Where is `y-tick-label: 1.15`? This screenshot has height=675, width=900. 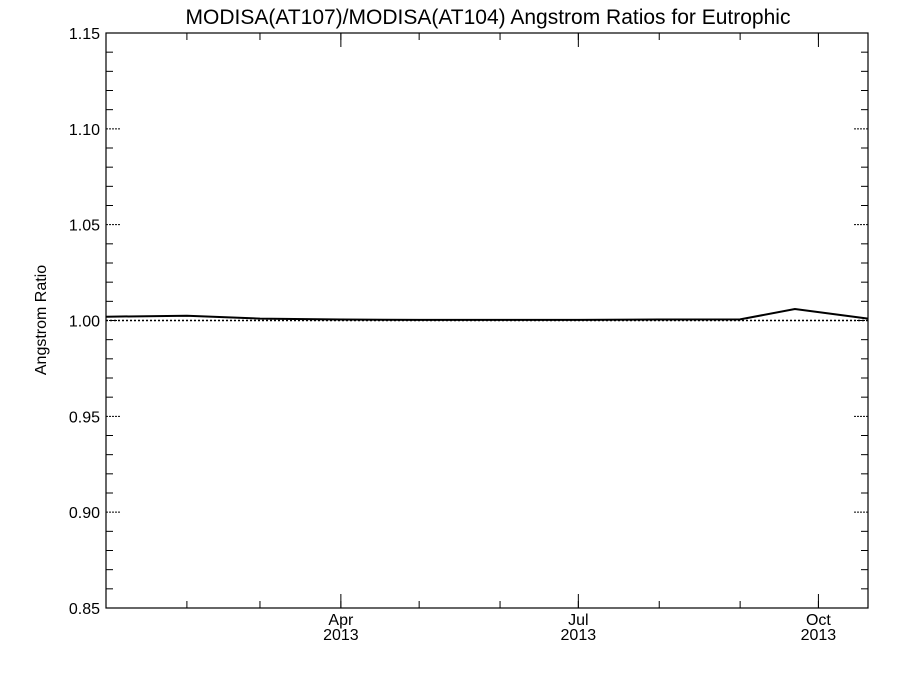 y-tick-label: 1.15 is located at coordinates (84, 34).